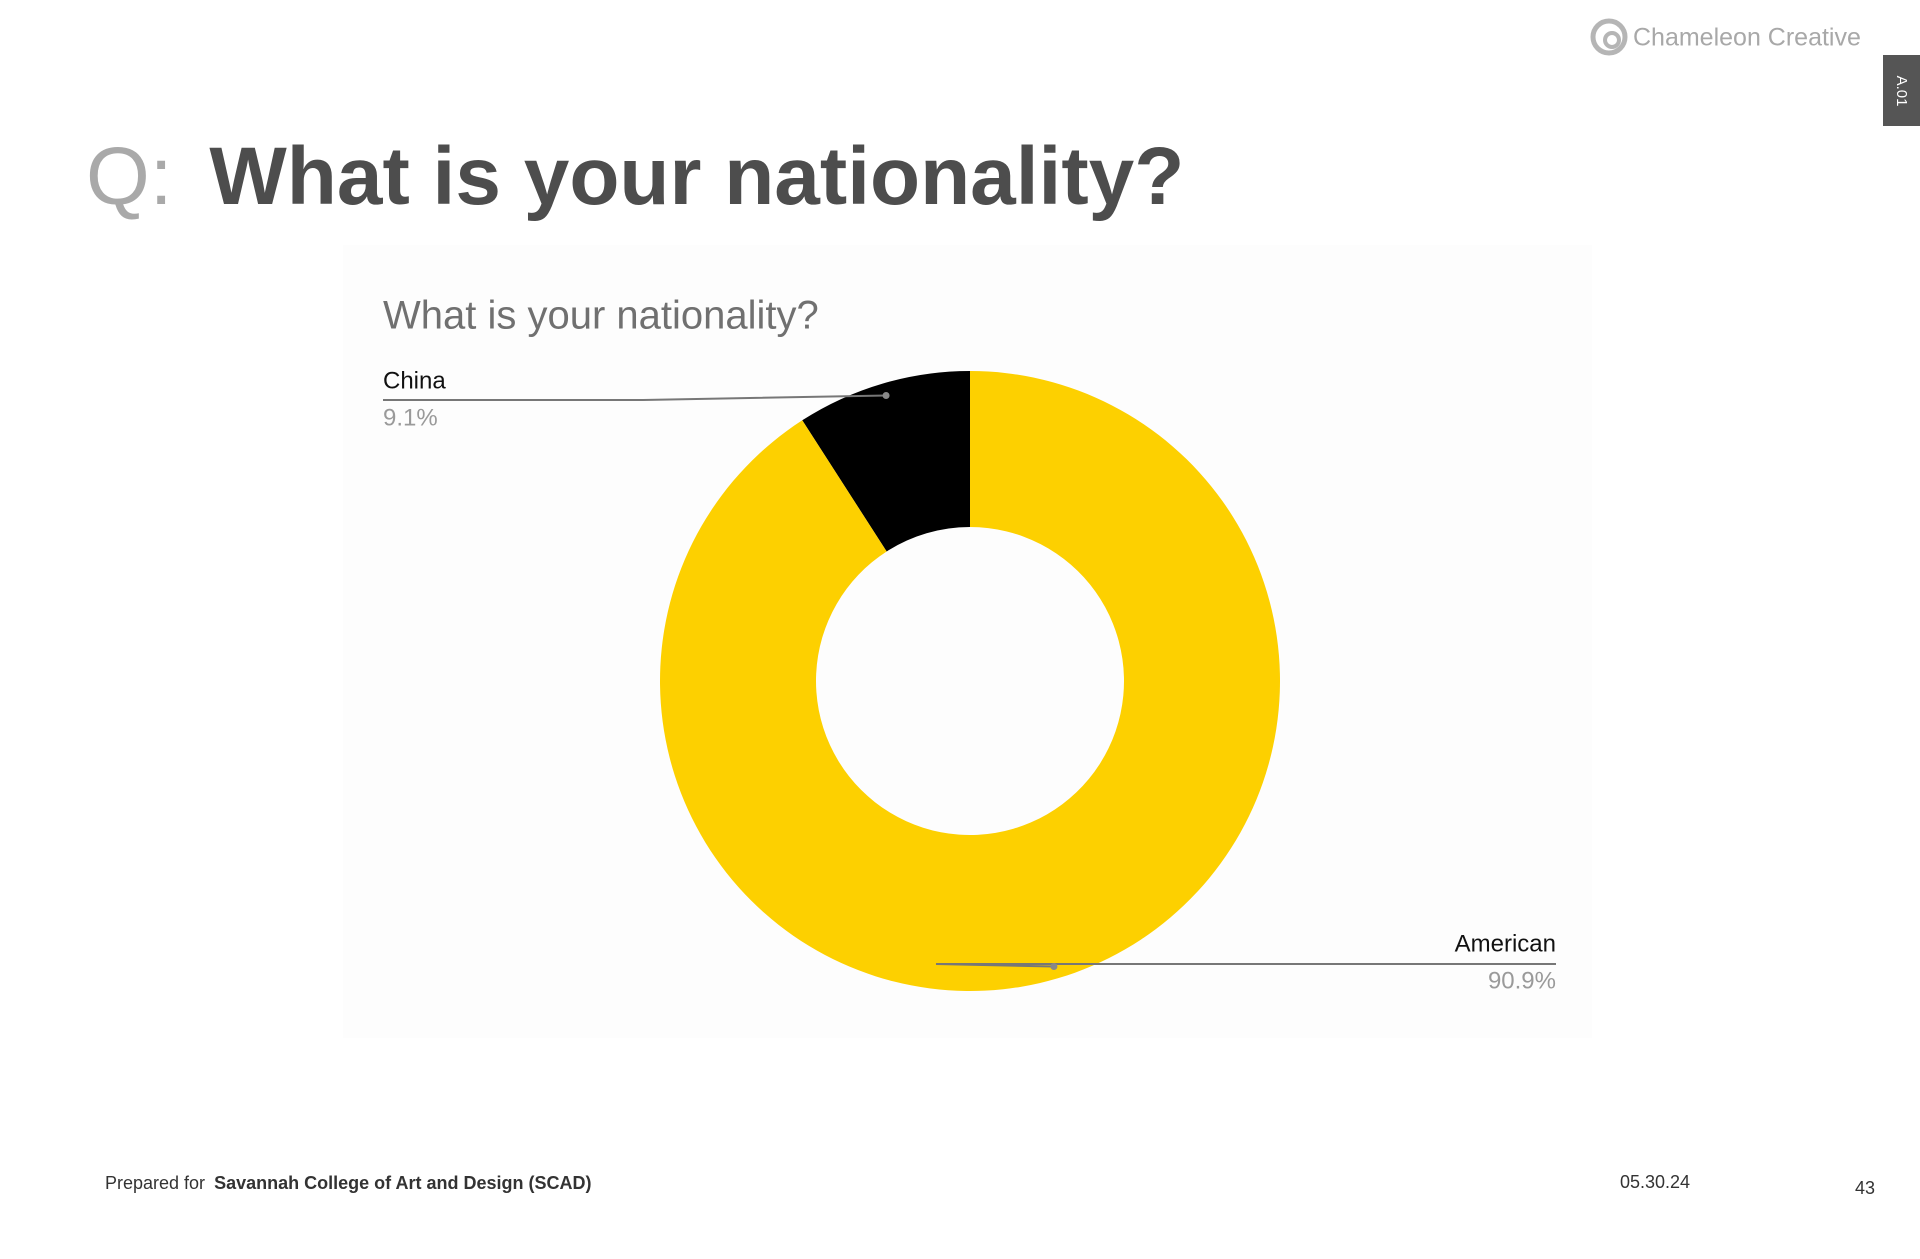  Describe the element at coordinates (1612, 40) in the screenshot. I see `logo-icon-inner` at that location.